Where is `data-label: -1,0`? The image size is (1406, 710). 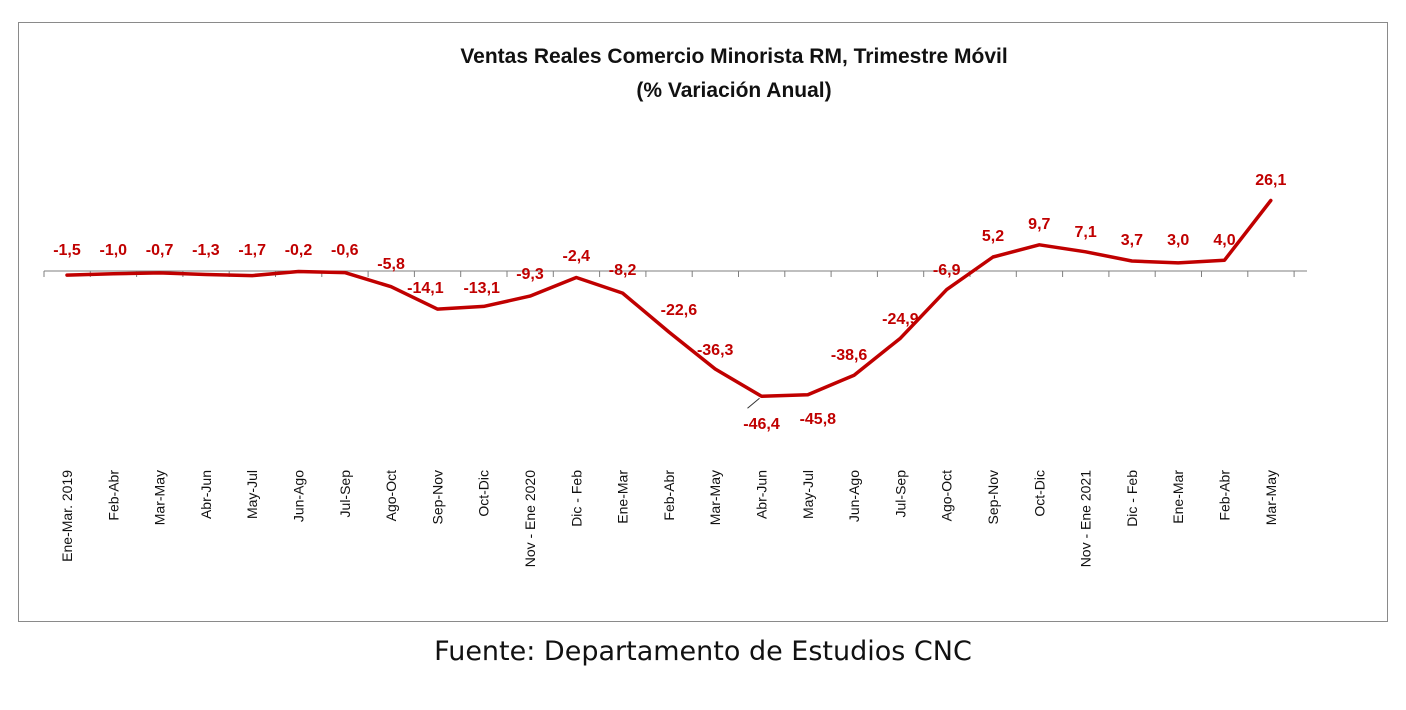
data-label: -1,0 is located at coordinates (114, 250).